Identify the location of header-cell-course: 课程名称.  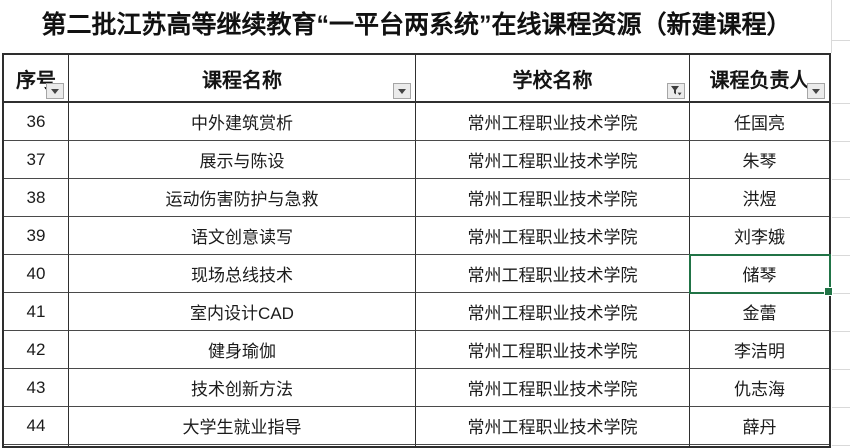
(242, 79).